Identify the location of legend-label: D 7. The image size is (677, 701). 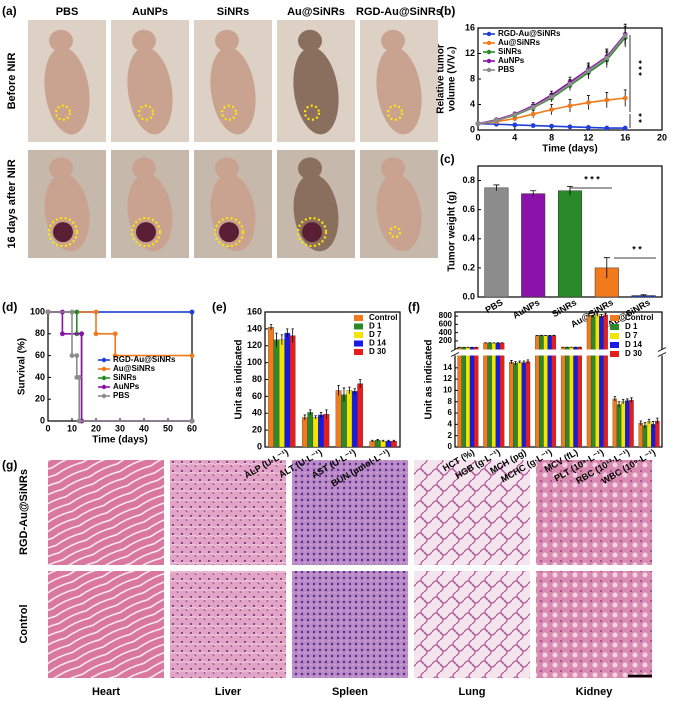
(631, 335).